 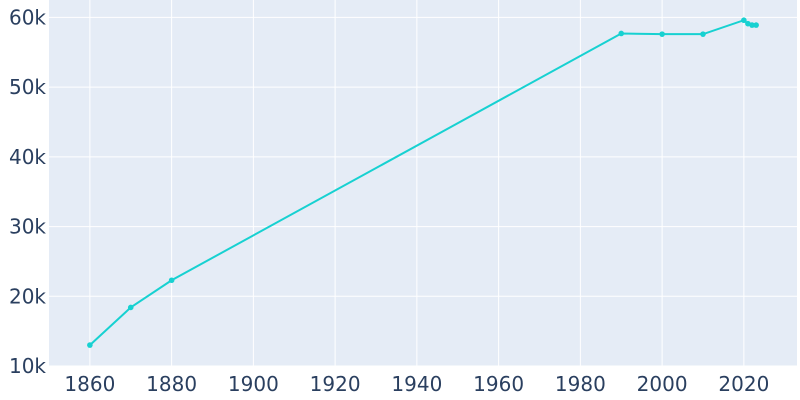 I want to click on y-axis-tick-labels: 10k 20k 30k 40k 50k 60k, so click(x=27, y=191).